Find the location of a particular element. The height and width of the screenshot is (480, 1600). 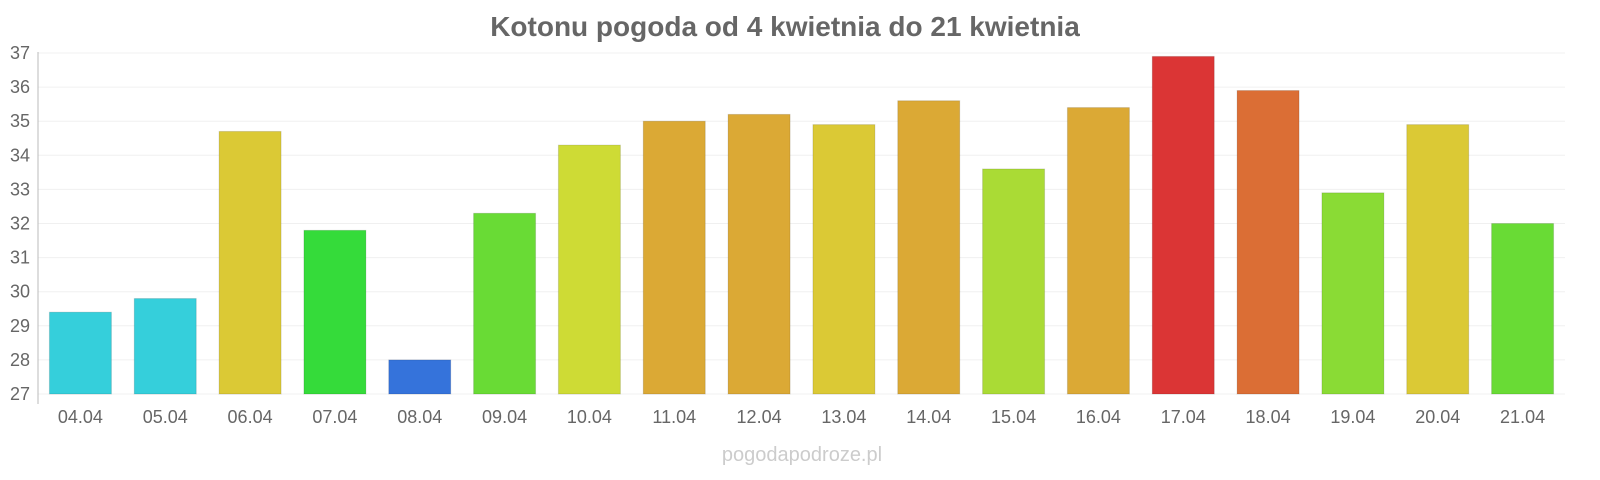

bar-17.04 is located at coordinates (1183, 225).